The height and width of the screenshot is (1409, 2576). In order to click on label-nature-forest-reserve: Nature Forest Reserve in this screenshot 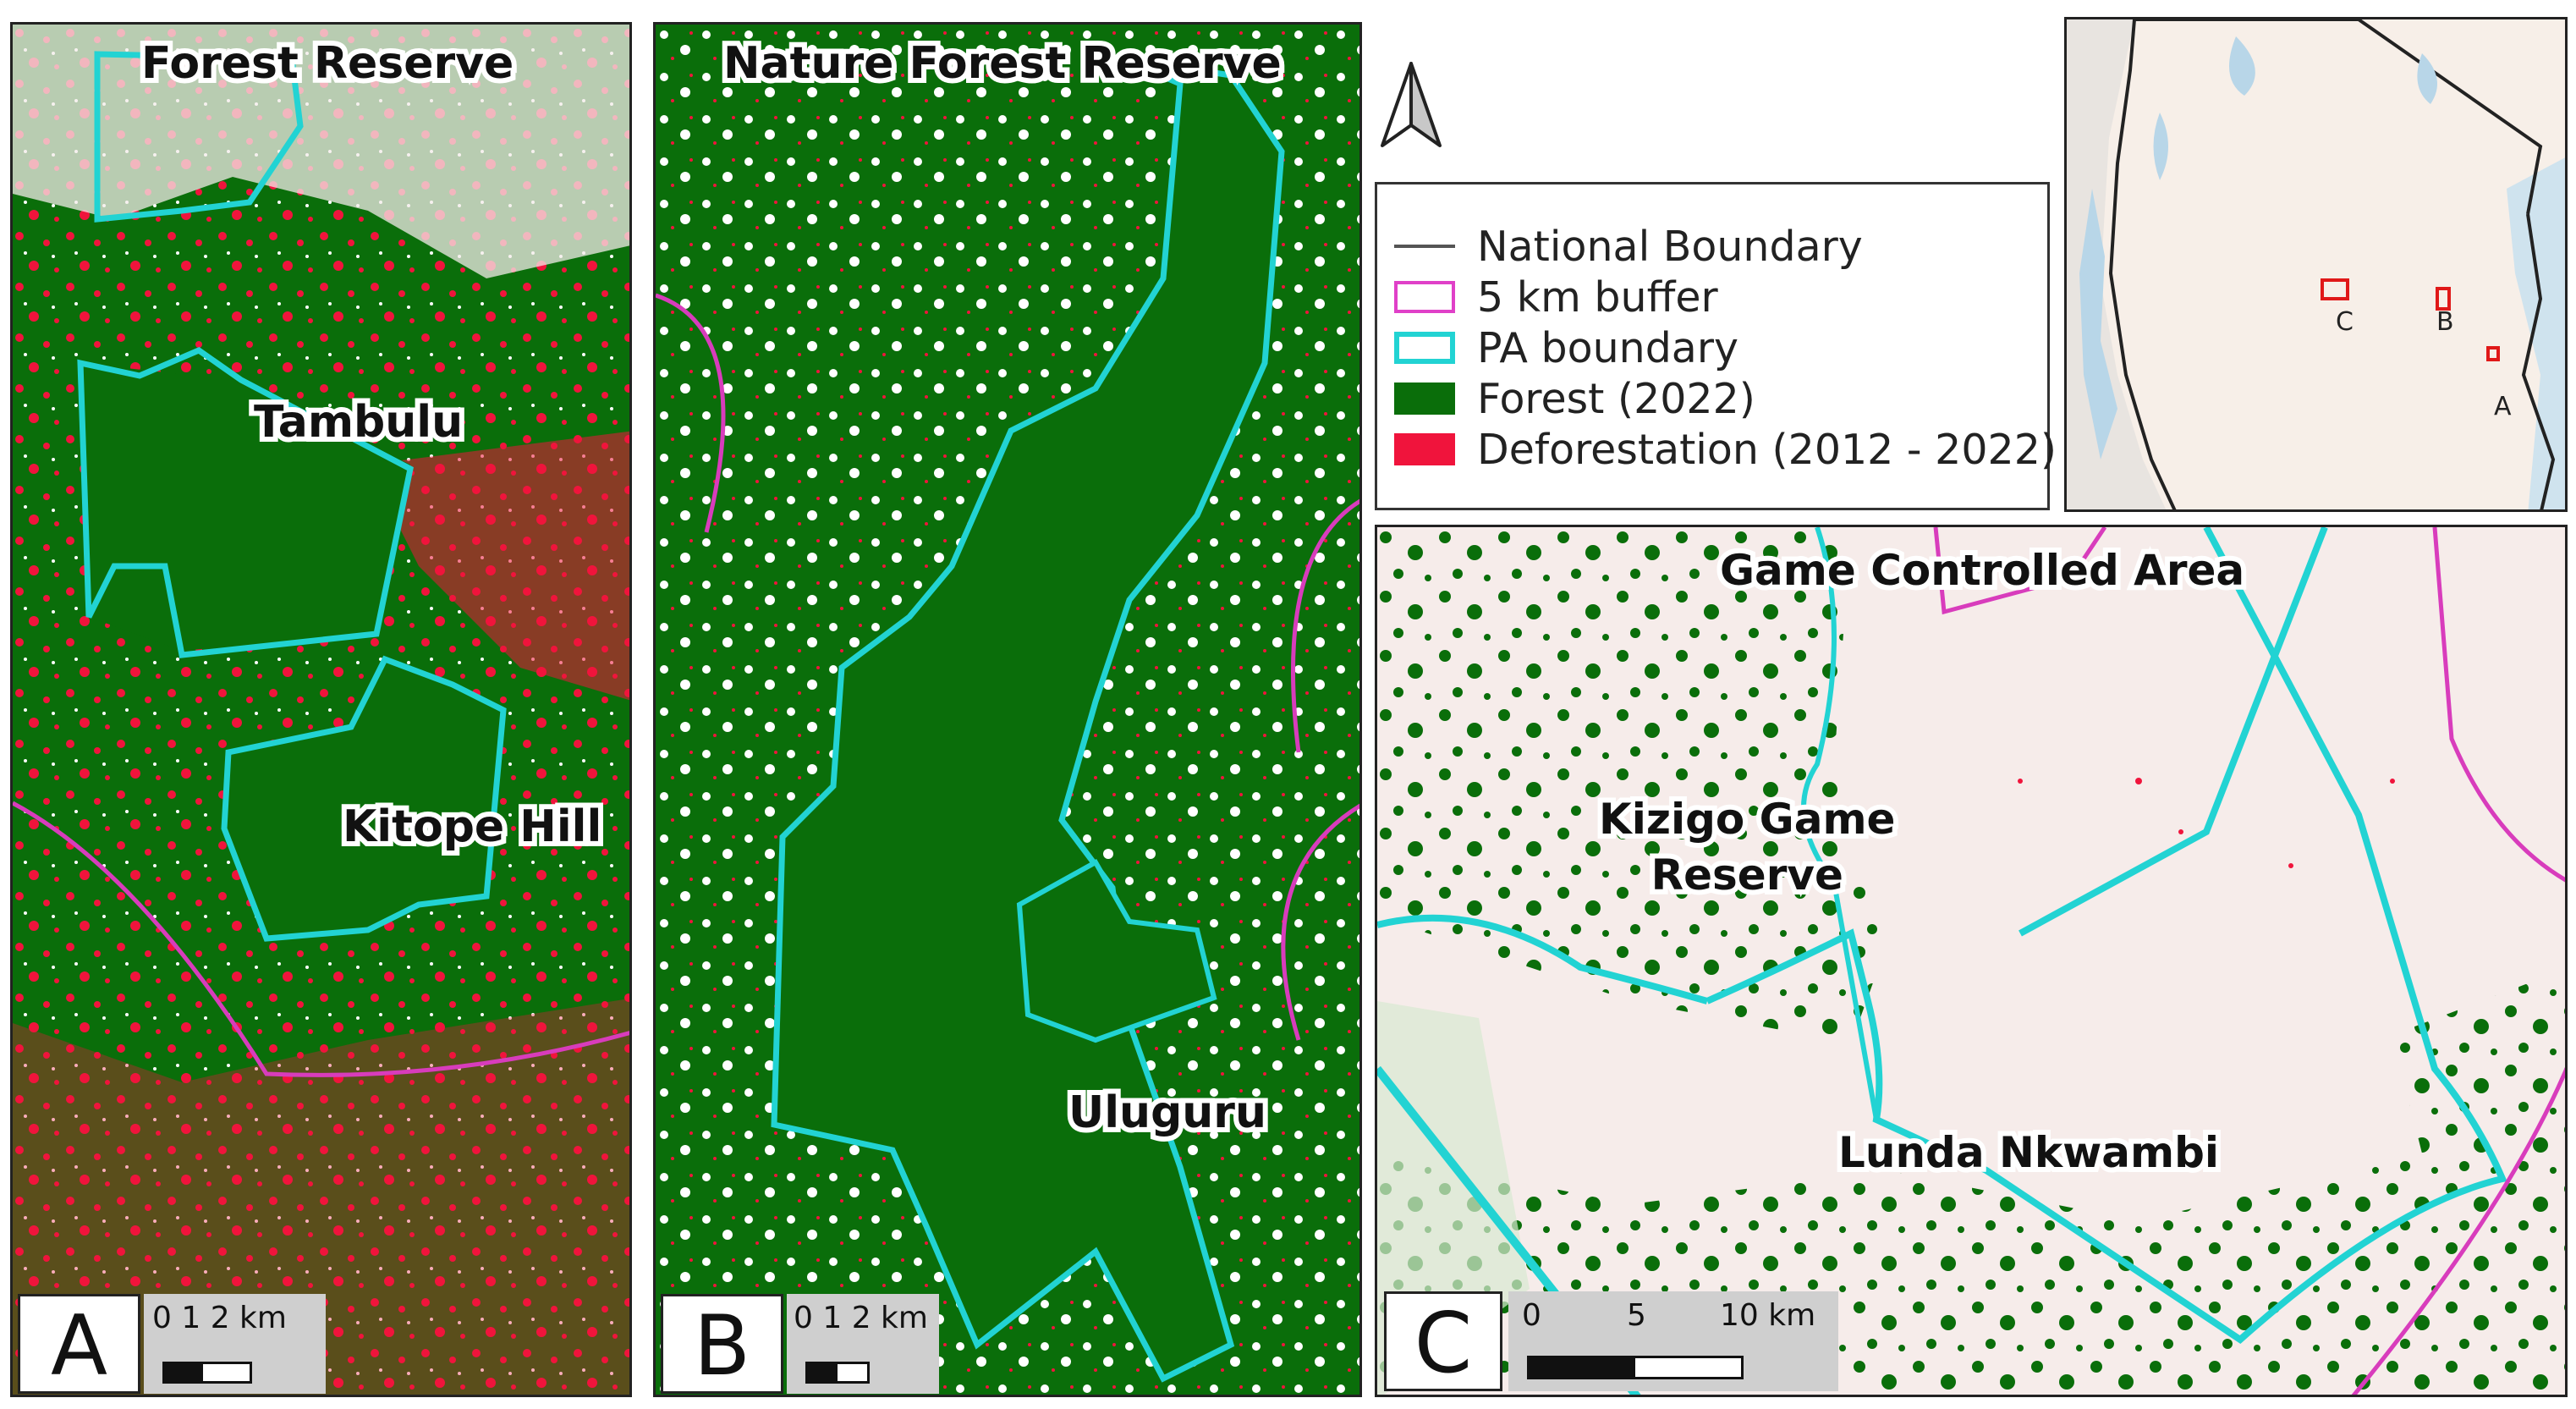, I will do `click(1003, 63)`.